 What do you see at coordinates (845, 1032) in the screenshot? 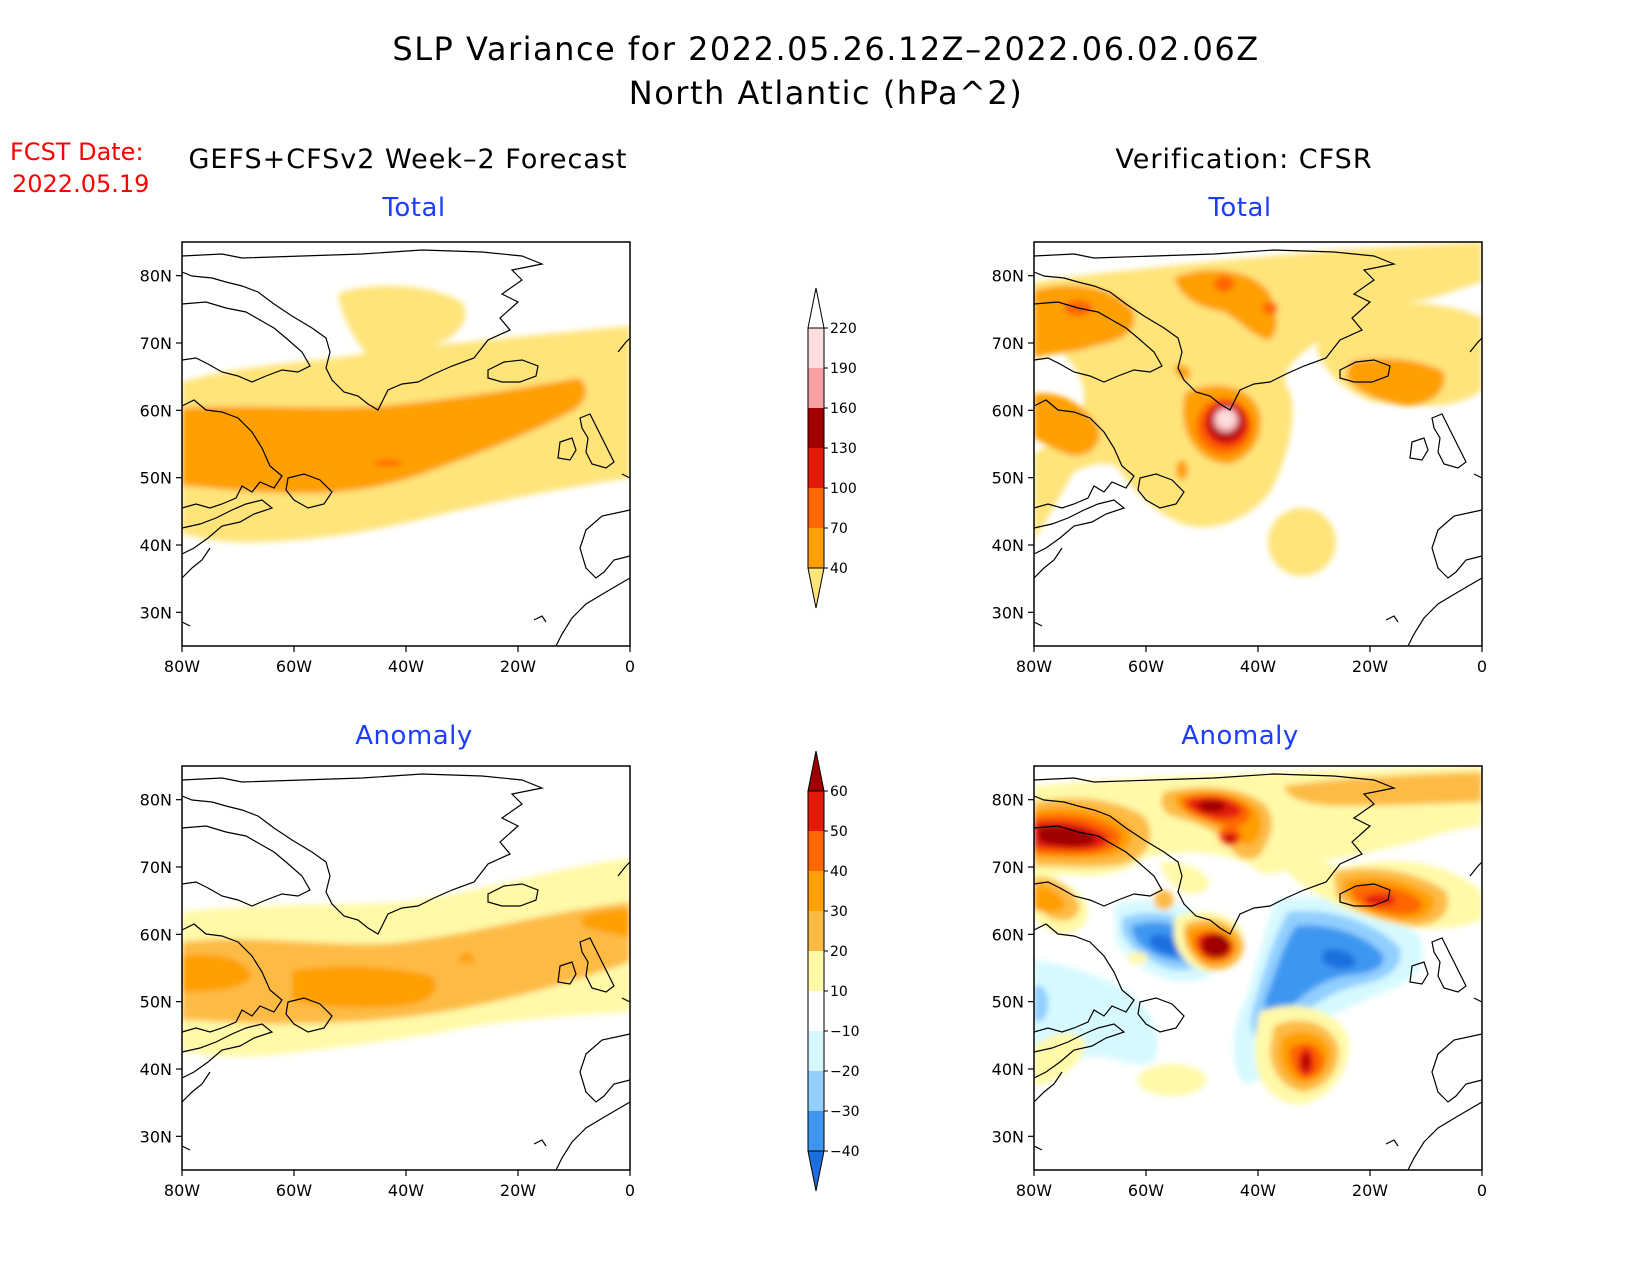
I see `colorbar-label: −10` at bounding box center [845, 1032].